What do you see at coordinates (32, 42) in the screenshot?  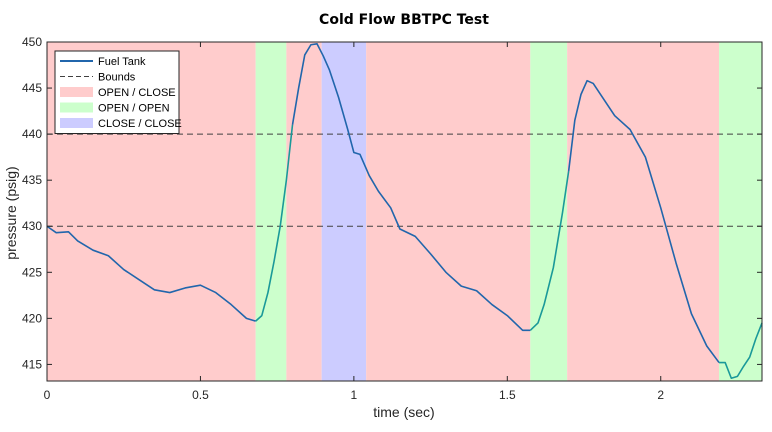 I see `y-tick-label: 450` at bounding box center [32, 42].